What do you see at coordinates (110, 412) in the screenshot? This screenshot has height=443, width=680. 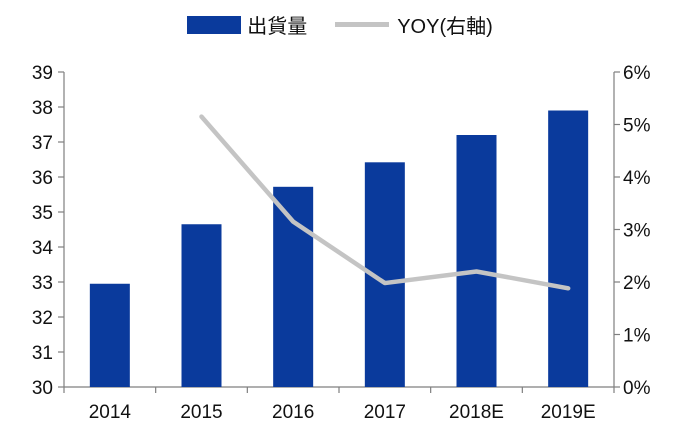 I see `x-tick-label: 2014` at bounding box center [110, 412].